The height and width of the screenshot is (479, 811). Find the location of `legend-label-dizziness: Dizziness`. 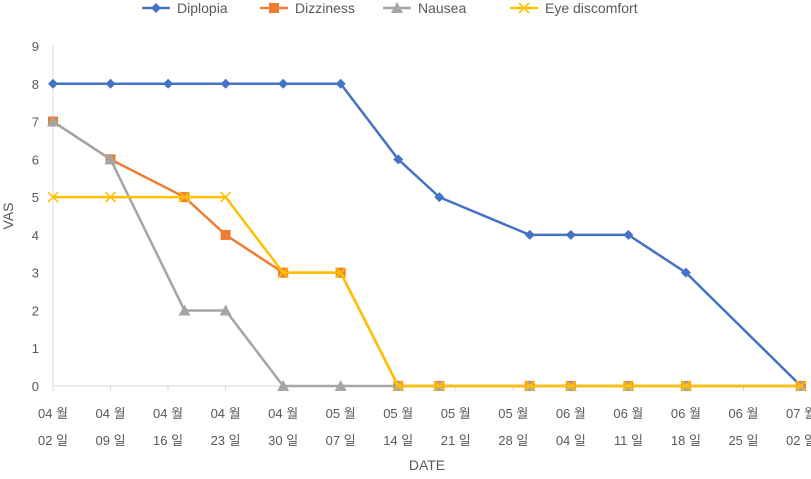

legend-label-dizziness: Dizziness is located at coordinates (325, 8).